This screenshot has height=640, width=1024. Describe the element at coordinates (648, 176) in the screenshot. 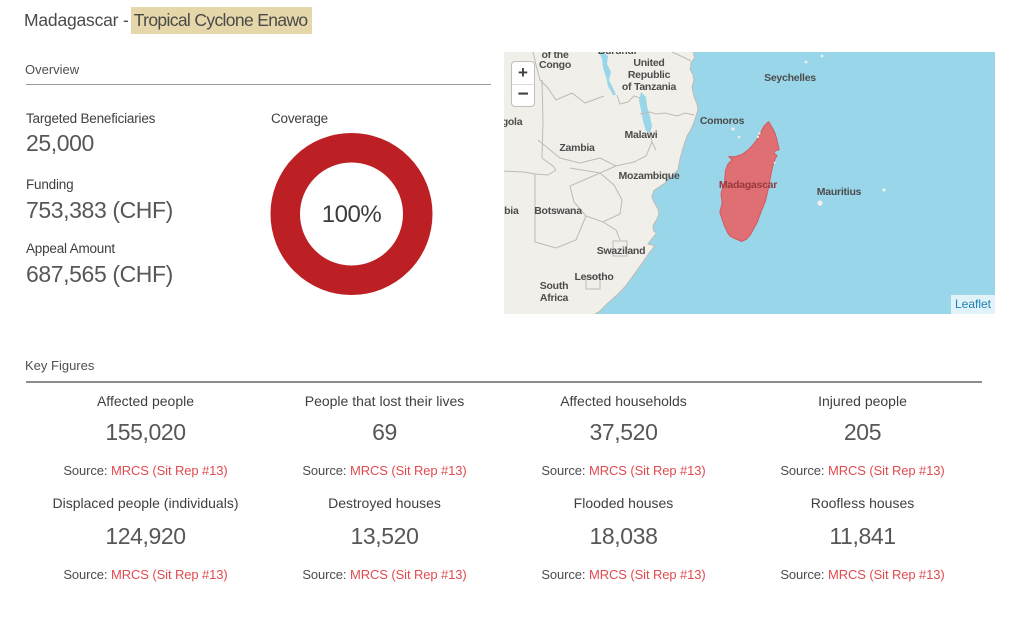

I see `svg-text: Mozambique` at that location.